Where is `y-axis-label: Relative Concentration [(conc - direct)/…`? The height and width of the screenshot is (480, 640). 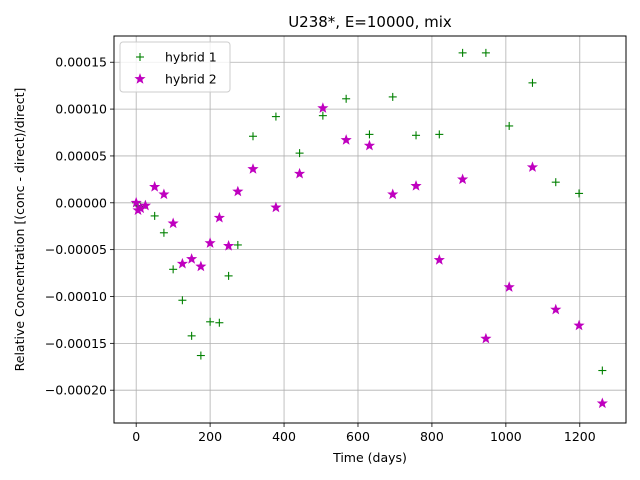
y-axis-label: Relative Concentration [(conc - direct)/… is located at coordinates (19, 230).